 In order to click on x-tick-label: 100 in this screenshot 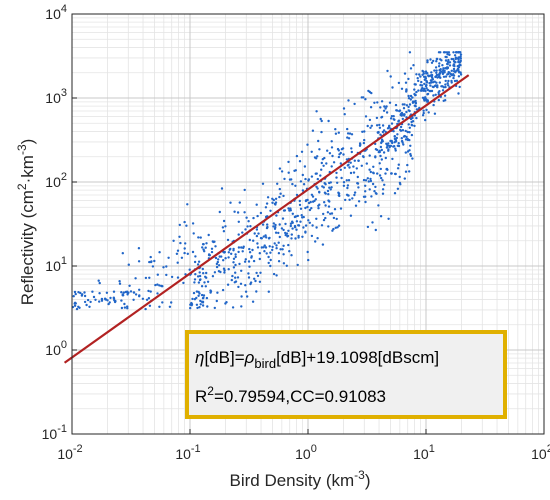, I will do `click(306, 452)`.